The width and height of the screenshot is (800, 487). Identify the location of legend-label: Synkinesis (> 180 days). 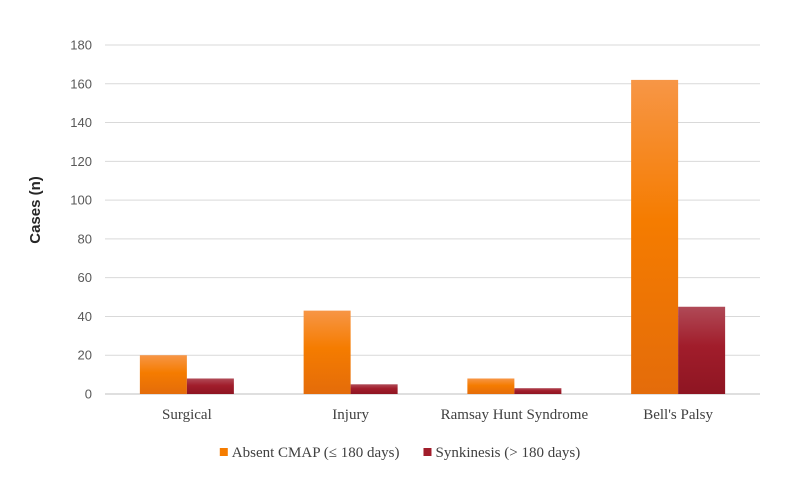
(507, 453).